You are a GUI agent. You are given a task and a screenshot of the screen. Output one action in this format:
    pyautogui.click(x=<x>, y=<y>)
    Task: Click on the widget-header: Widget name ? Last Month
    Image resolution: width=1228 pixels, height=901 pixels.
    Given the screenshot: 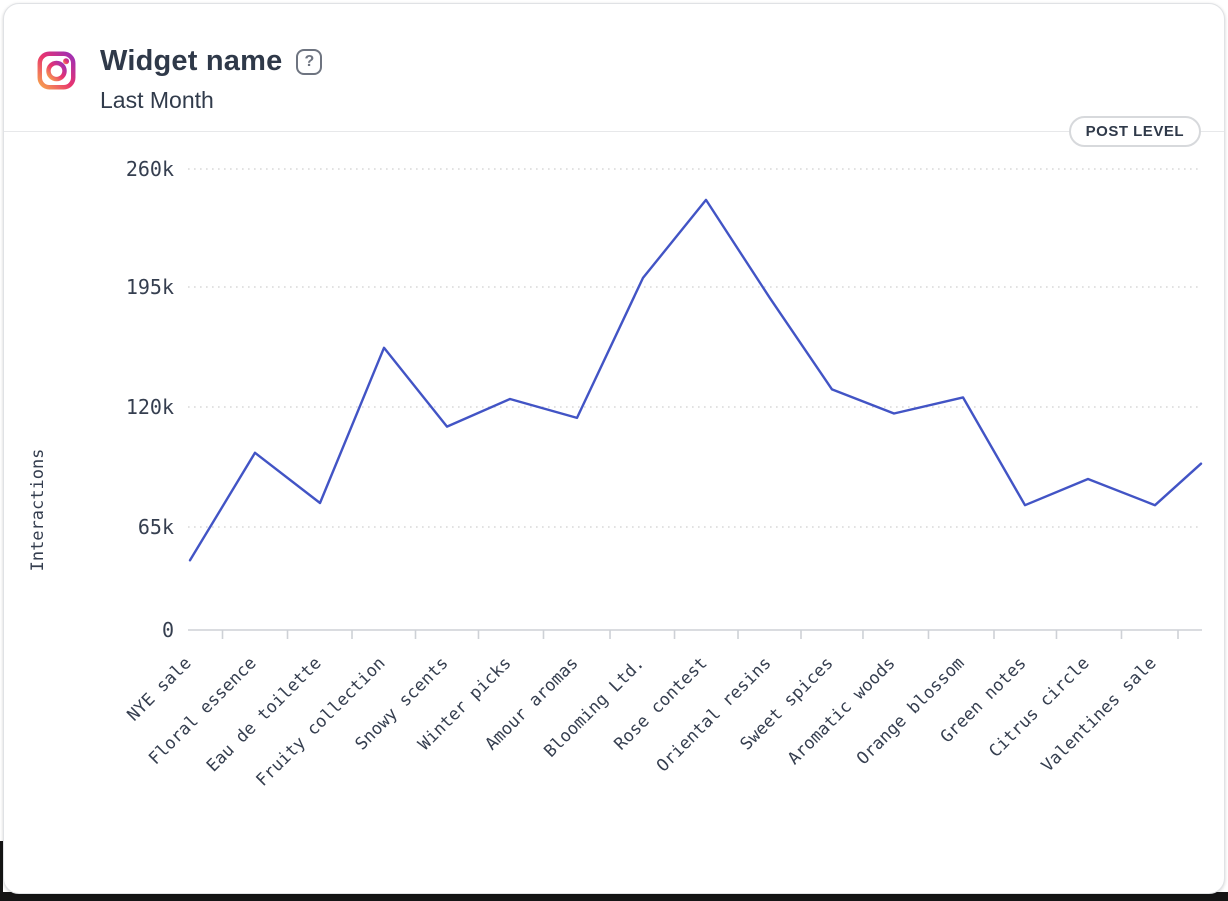 What is the action you would take?
    pyautogui.click(x=179, y=80)
    